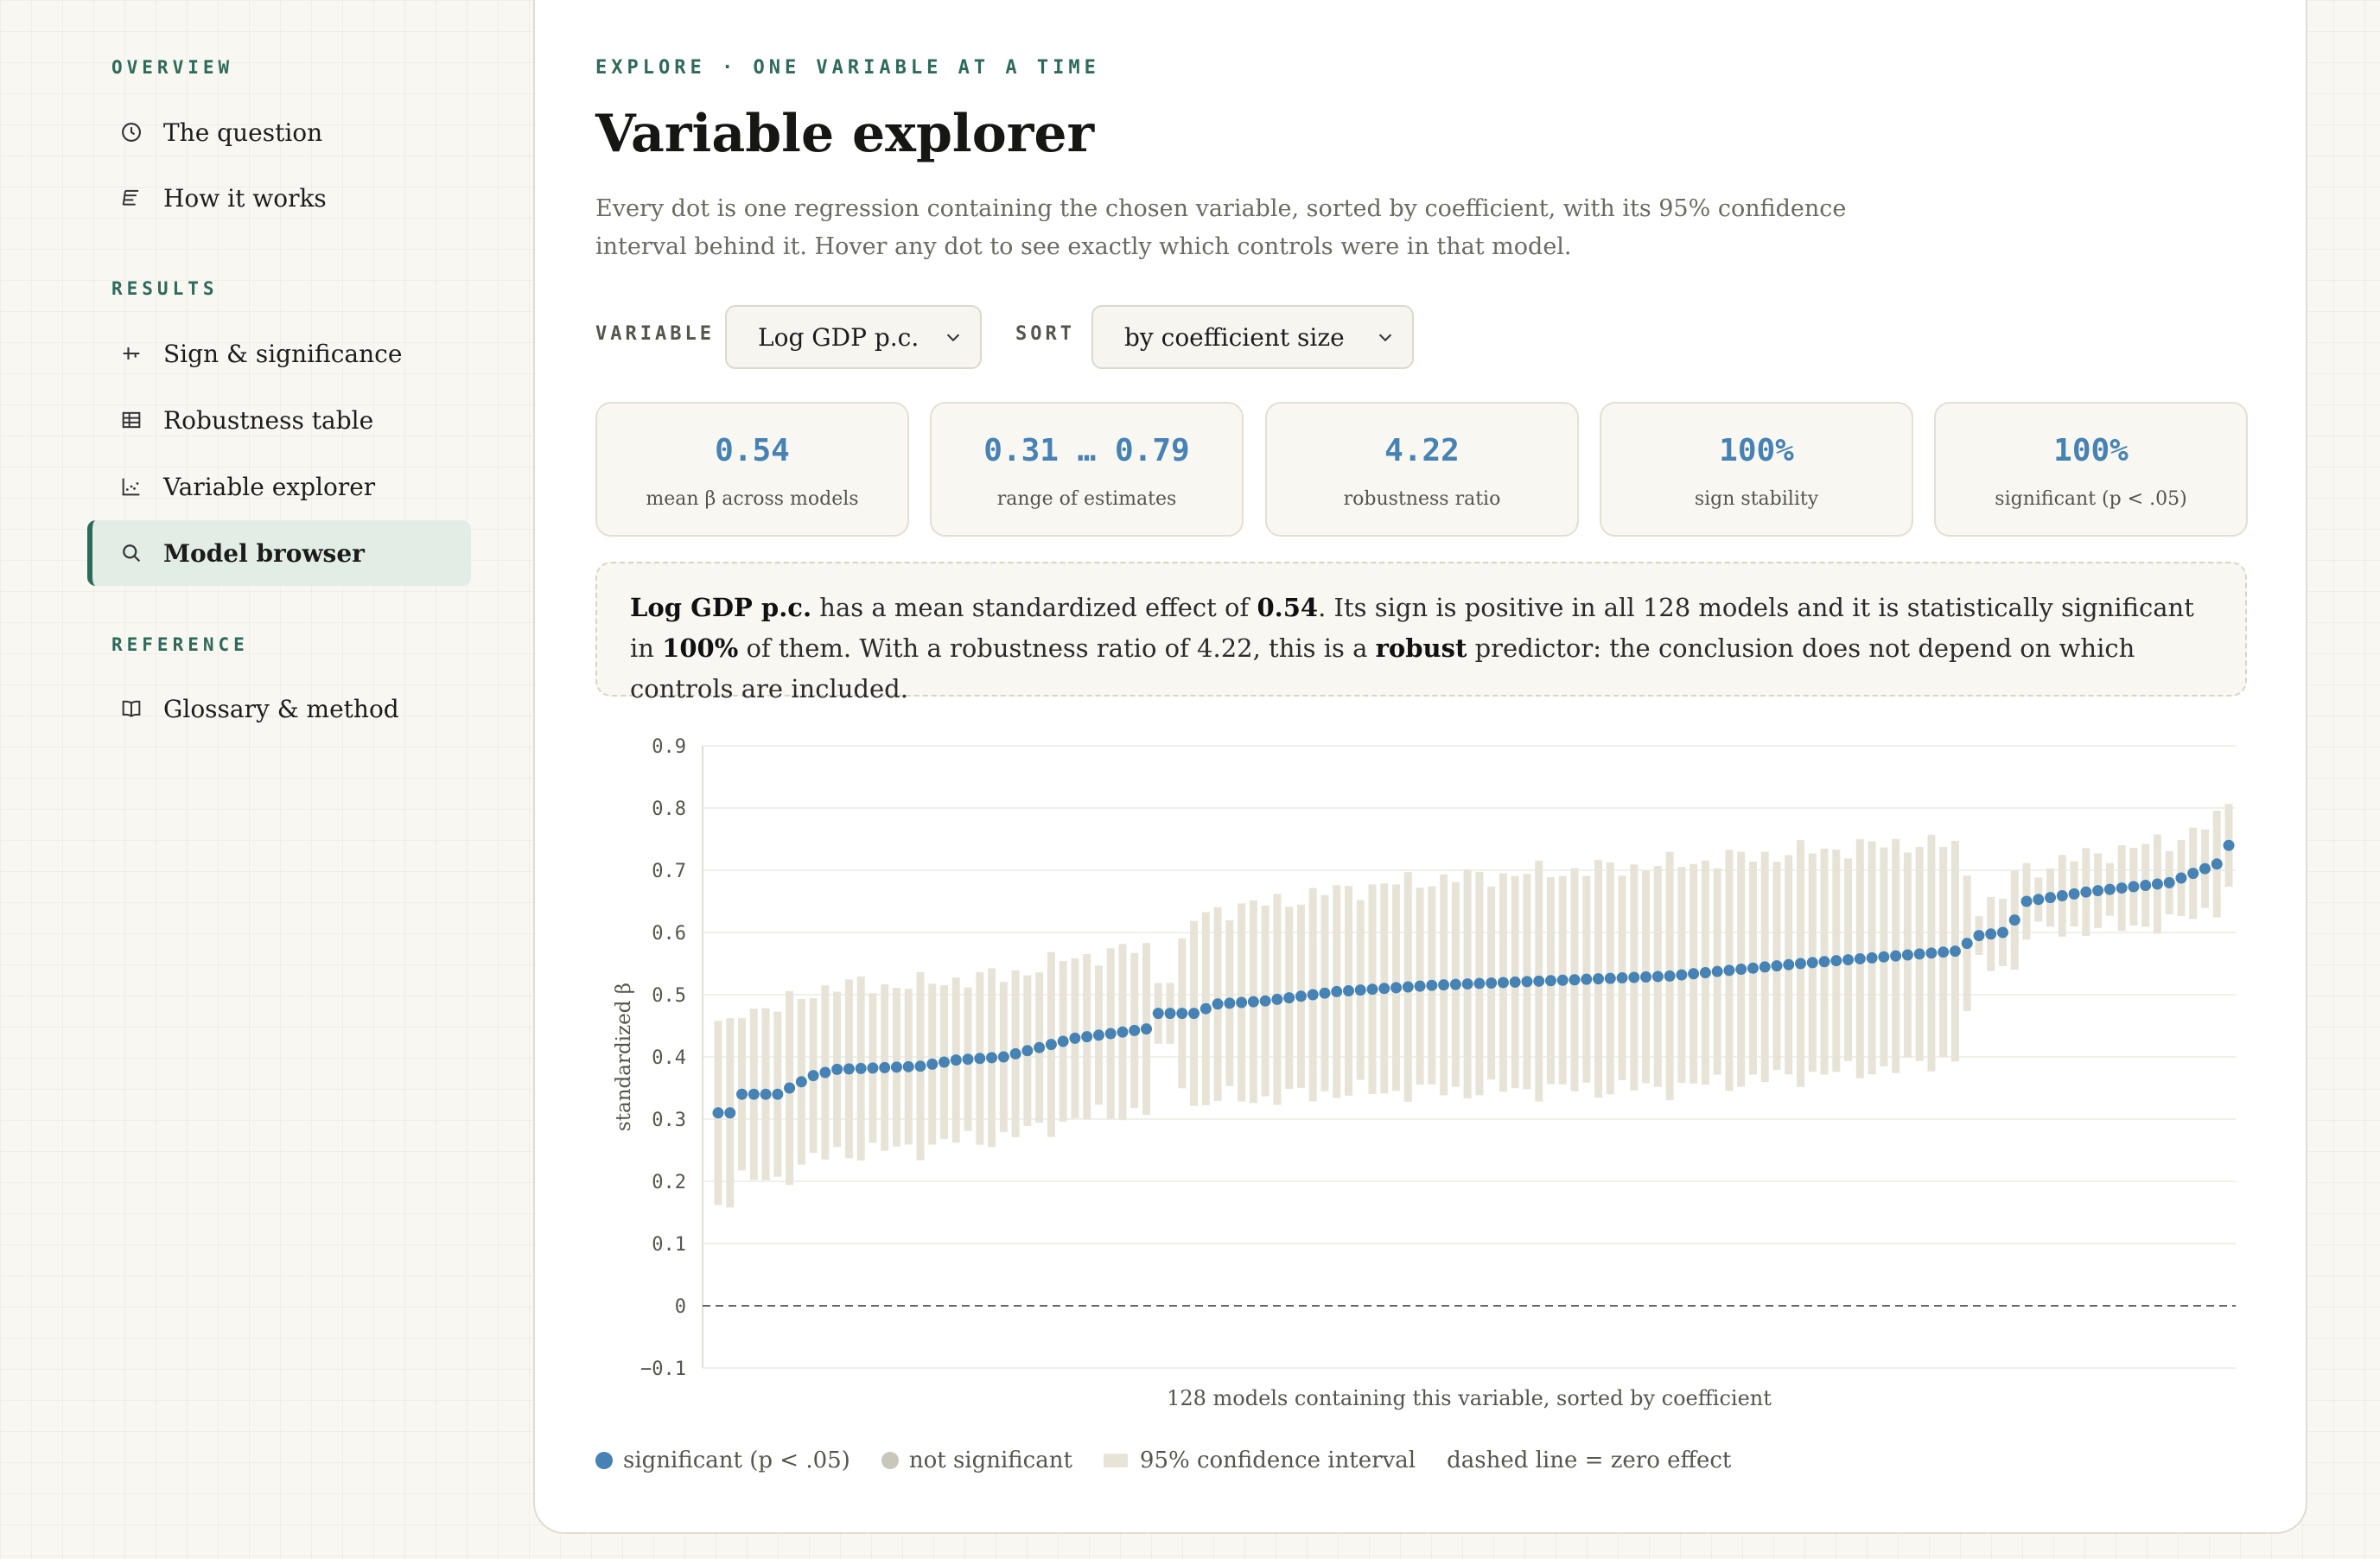 The image size is (2380, 1559). What do you see at coordinates (845, 134) in the screenshot?
I see `page-title: Variable explorer` at bounding box center [845, 134].